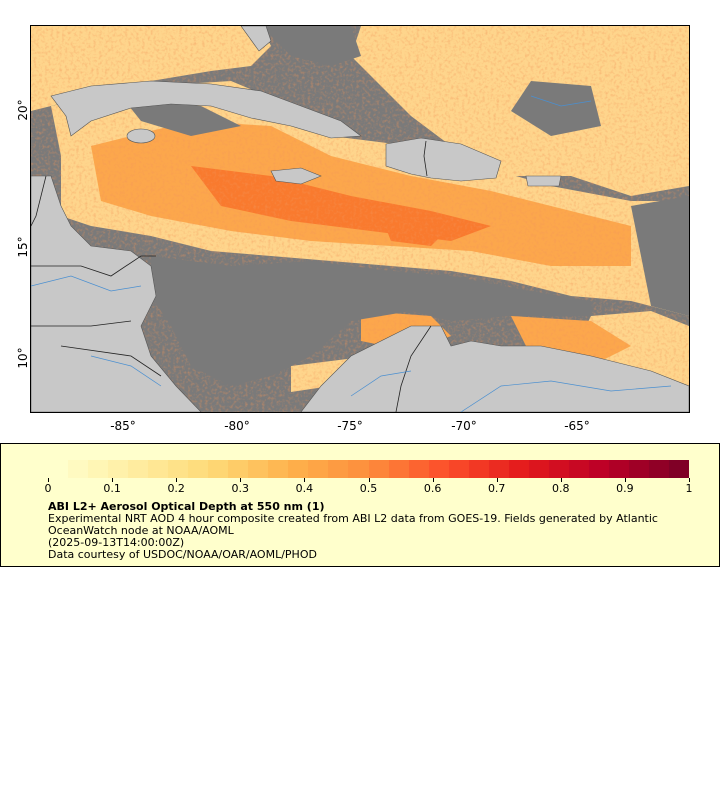 The height and width of the screenshot is (800, 720). What do you see at coordinates (23, 110) in the screenshot?
I see `y-tick-20: 20°` at bounding box center [23, 110].